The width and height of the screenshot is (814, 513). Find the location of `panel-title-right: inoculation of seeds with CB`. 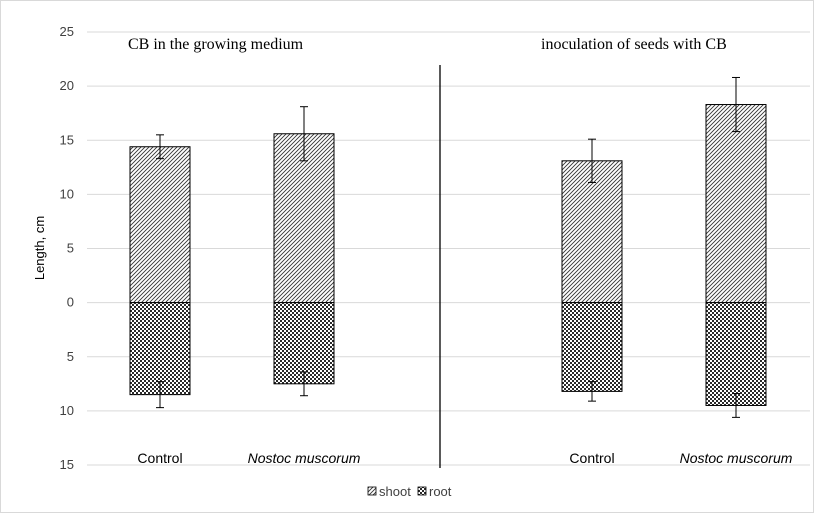

panel-title-right: inoculation of seeds with CB is located at coordinates (634, 44).